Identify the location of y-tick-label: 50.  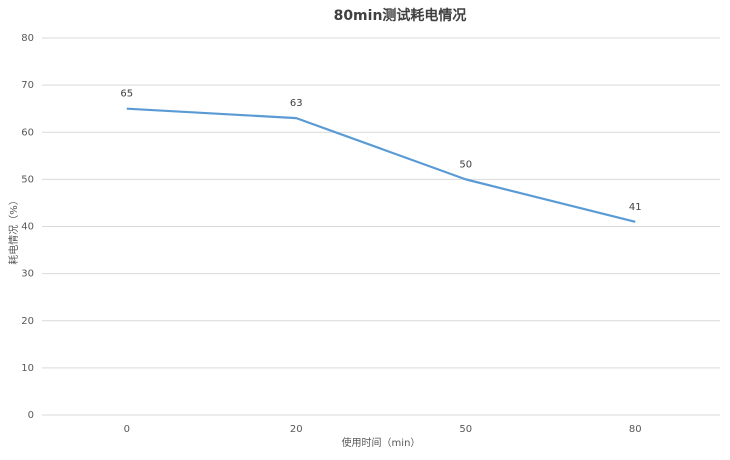
(27, 179).